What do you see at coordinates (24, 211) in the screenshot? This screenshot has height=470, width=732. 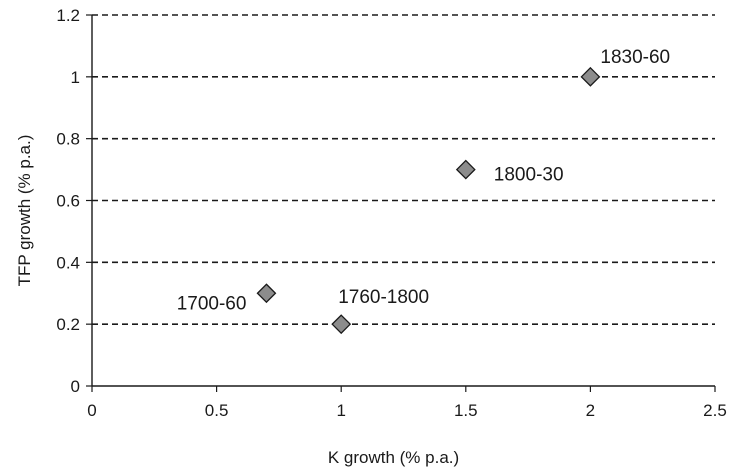 I see `y-axis-title: TFP growth (% p.a.)` at bounding box center [24, 211].